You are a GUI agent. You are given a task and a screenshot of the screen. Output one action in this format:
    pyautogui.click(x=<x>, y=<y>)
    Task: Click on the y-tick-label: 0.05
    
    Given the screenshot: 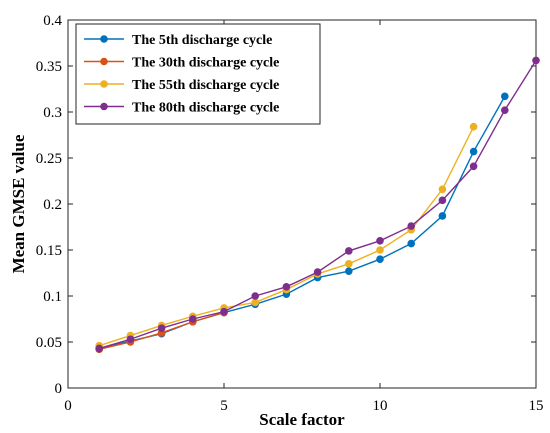 What is the action you would take?
    pyautogui.click(x=49, y=343)
    